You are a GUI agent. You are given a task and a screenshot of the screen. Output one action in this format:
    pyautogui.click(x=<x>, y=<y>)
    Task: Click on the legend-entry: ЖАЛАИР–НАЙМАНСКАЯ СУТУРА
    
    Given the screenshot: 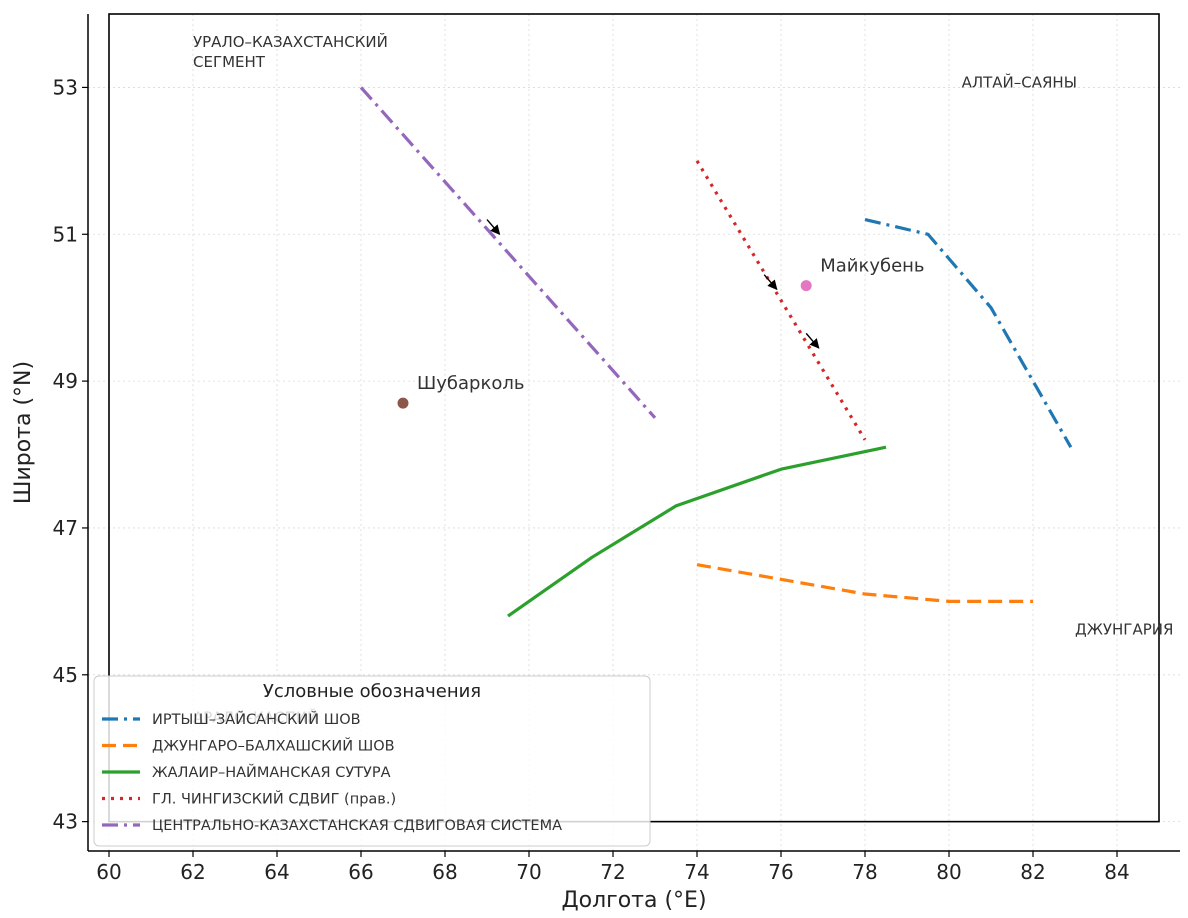 What is the action you would take?
    pyautogui.click(x=271, y=772)
    